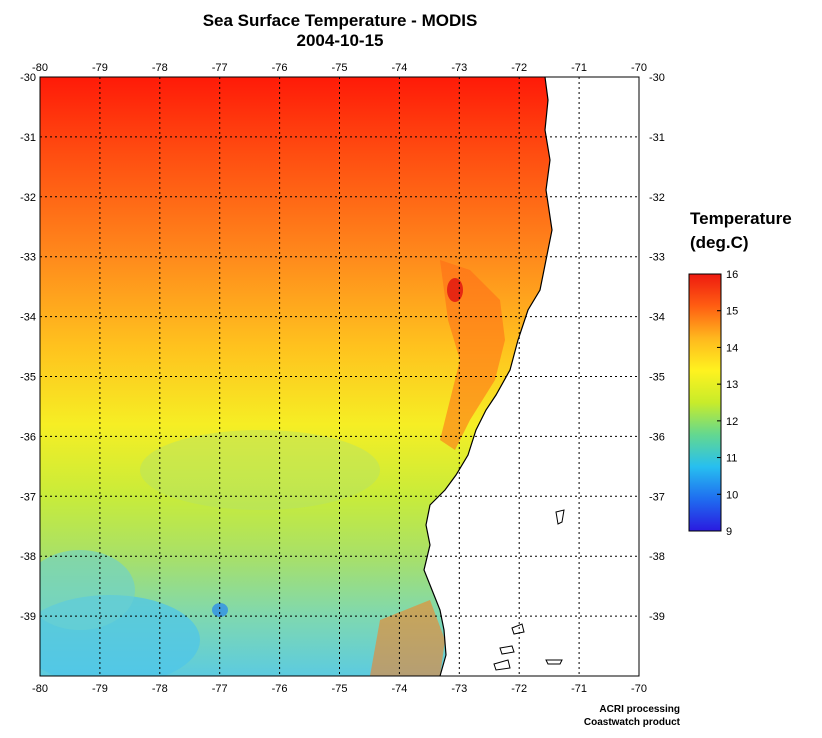 The image size is (822, 738). I want to click on colorbar-tick-label: 13, so click(732, 385).